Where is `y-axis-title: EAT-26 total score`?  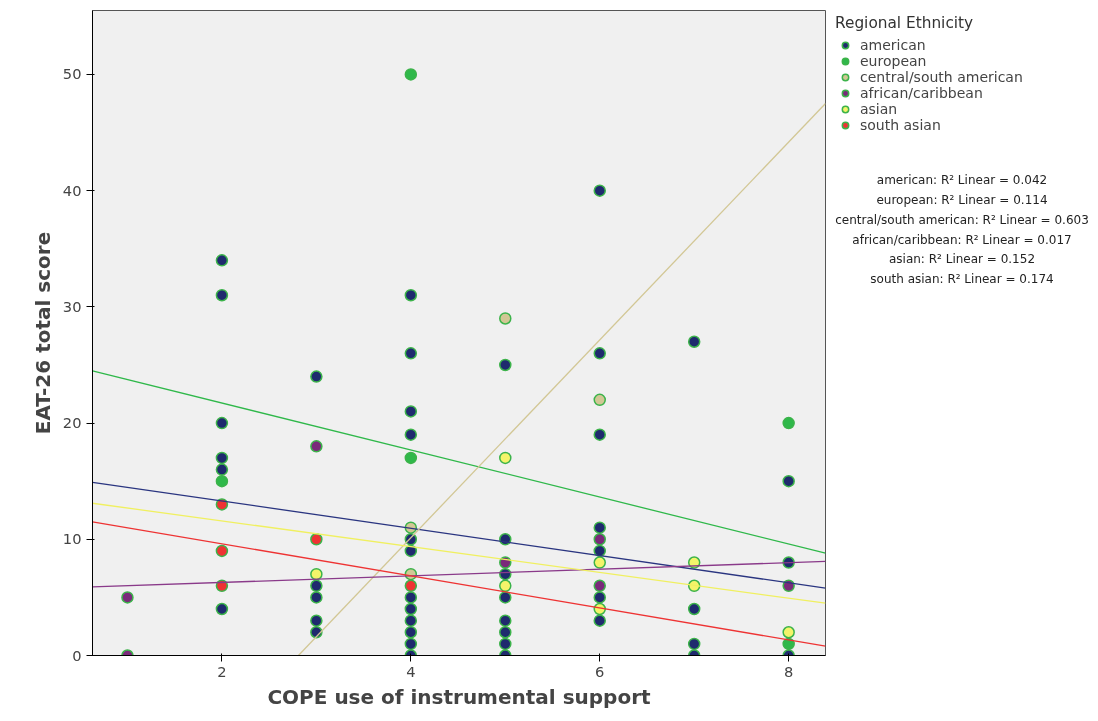 y-axis-title: EAT-26 total score is located at coordinates (42, 333).